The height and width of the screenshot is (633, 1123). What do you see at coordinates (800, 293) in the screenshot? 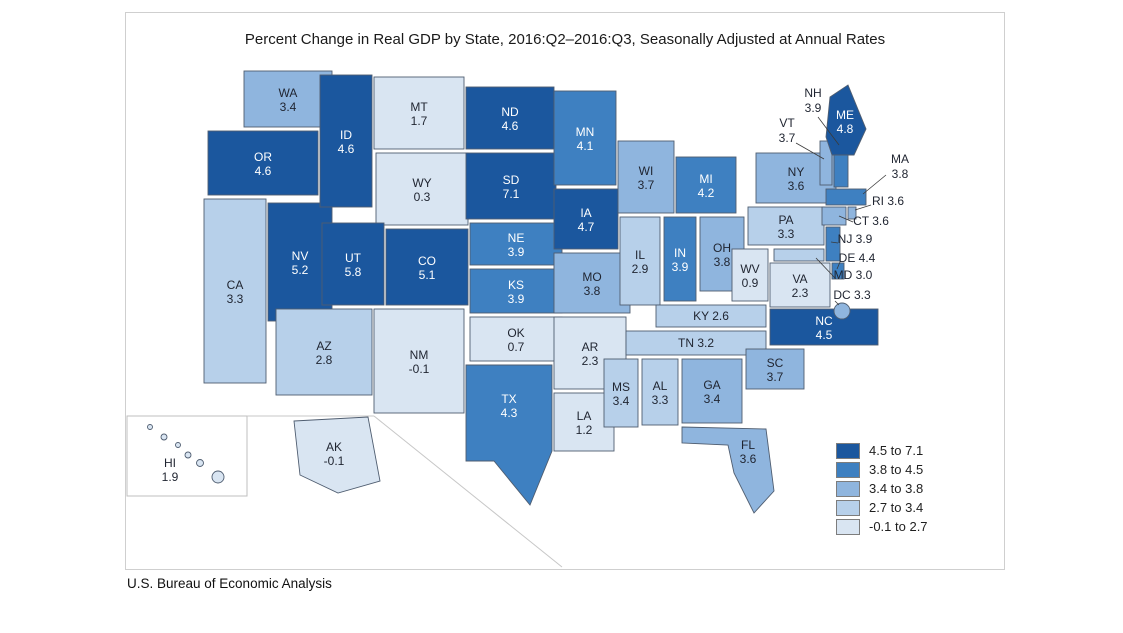
I see `state-va-label: 2.3` at bounding box center [800, 293].